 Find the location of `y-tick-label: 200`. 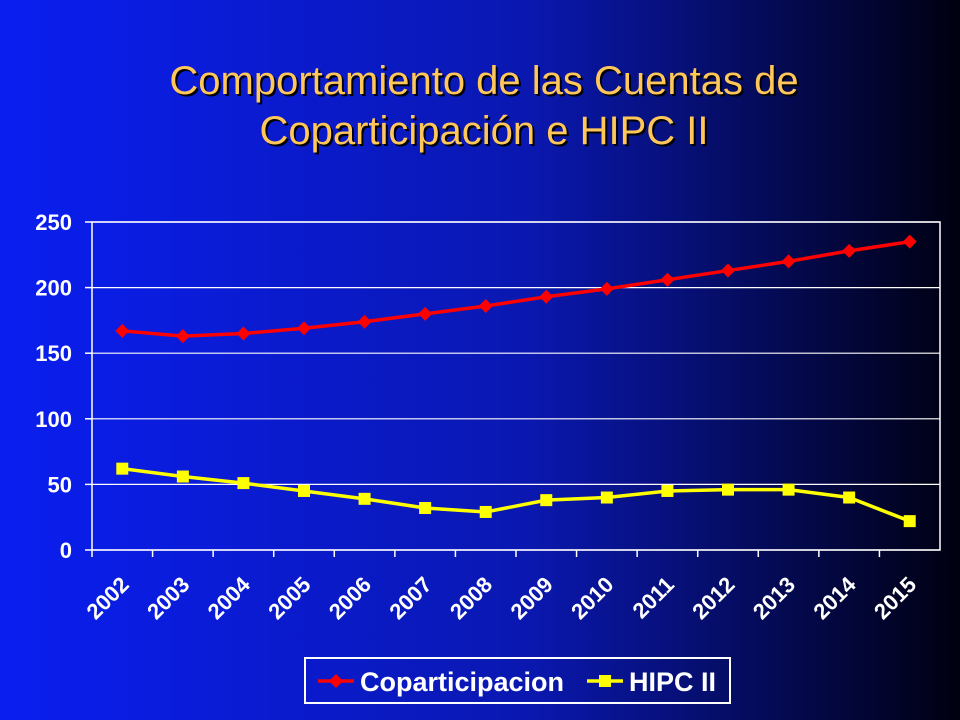

y-tick-label: 200 is located at coordinates (53, 288).